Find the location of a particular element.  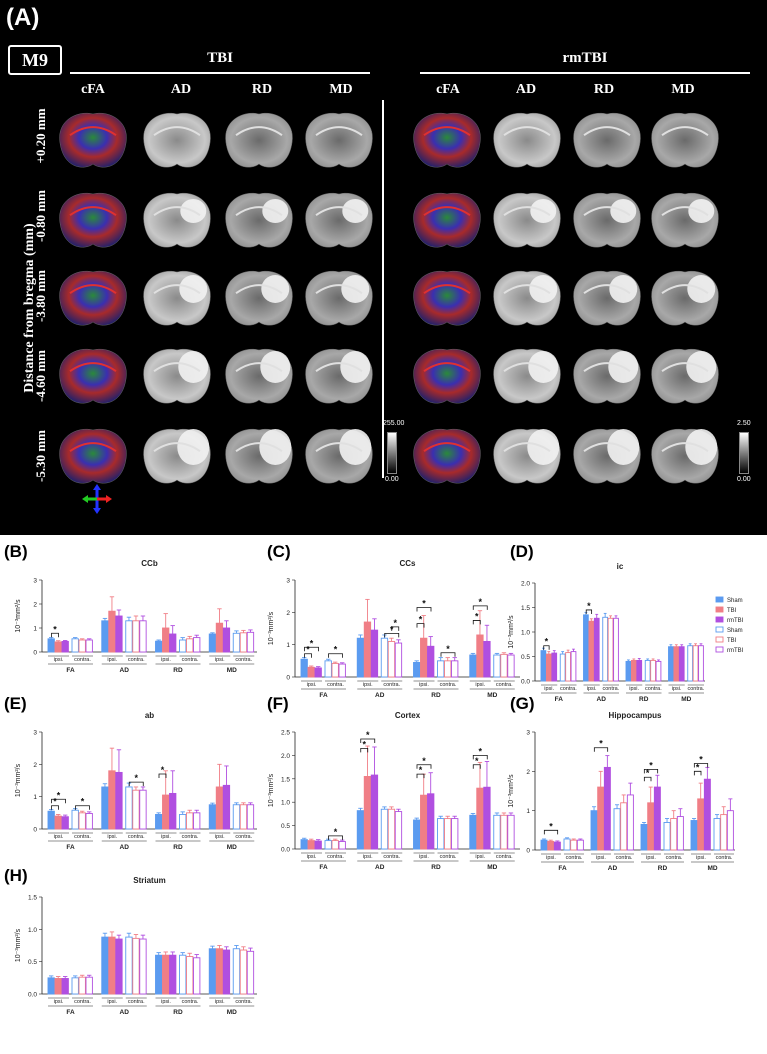

panel-label: (B) is located at coordinates (16, 551).